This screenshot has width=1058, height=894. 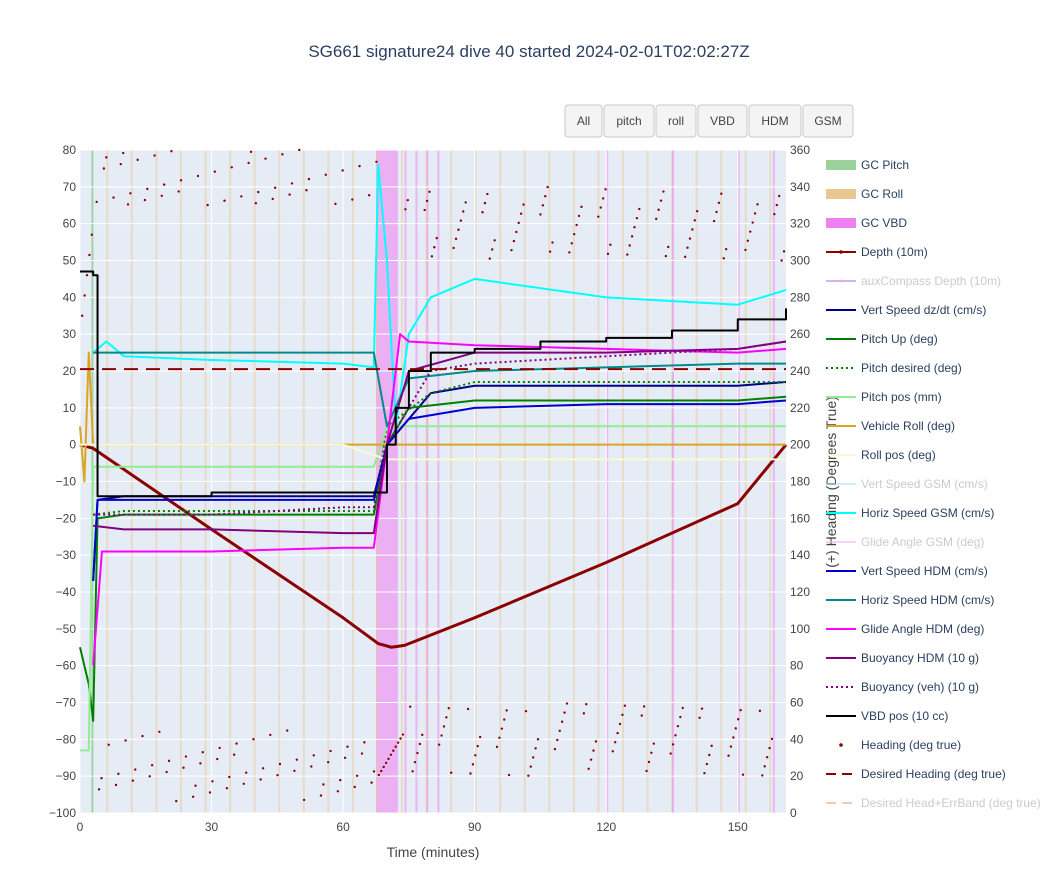 What do you see at coordinates (884, 397) in the screenshot?
I see `legend-item: Pitch pos (mm)` at bounding box center [884, 397].